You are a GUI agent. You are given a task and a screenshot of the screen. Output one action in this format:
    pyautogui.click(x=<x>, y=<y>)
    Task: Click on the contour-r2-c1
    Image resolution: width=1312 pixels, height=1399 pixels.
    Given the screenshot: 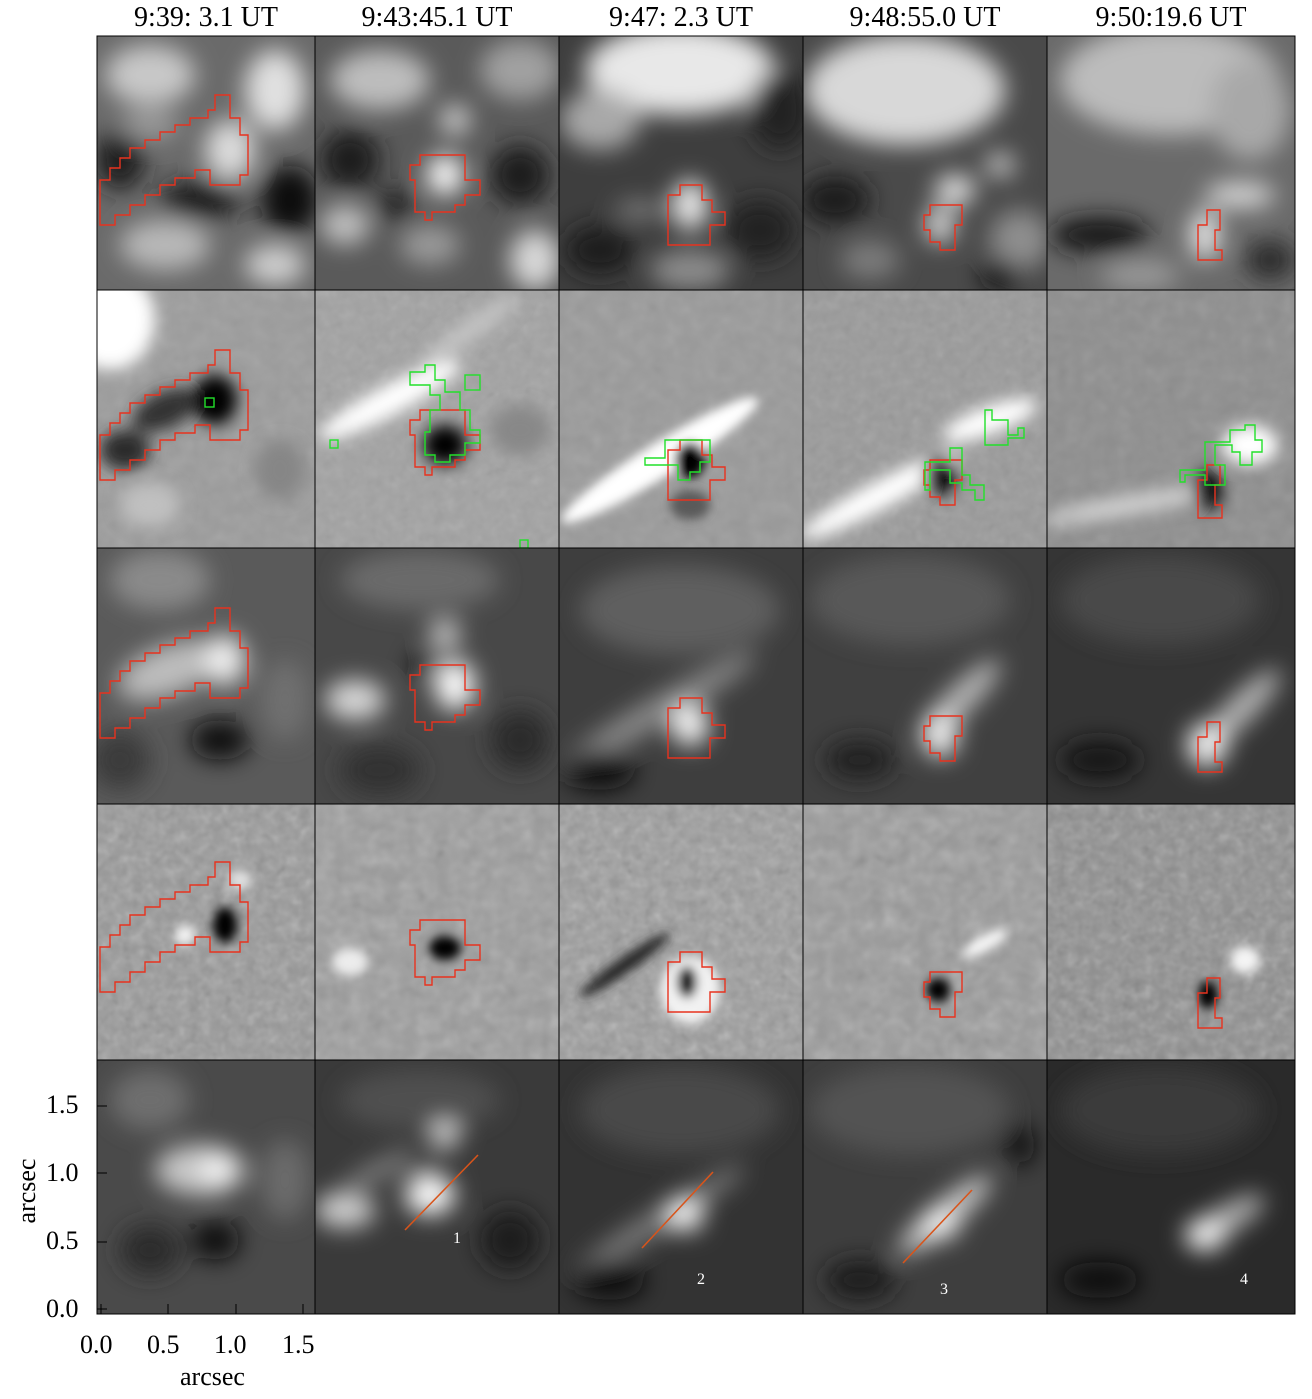 What is the action you would take?
    pyautogui.click(x=174, y=415)
    